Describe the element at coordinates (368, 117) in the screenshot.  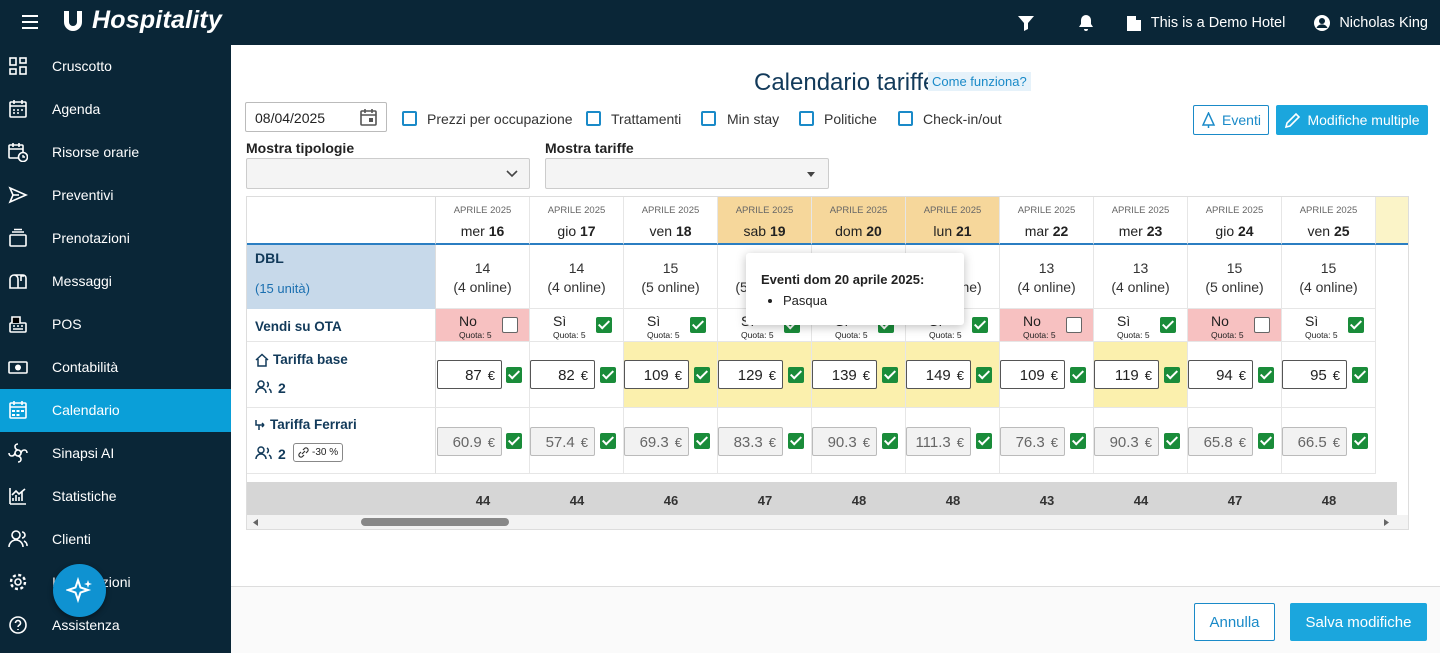
I see `calendar-icon` at that location.